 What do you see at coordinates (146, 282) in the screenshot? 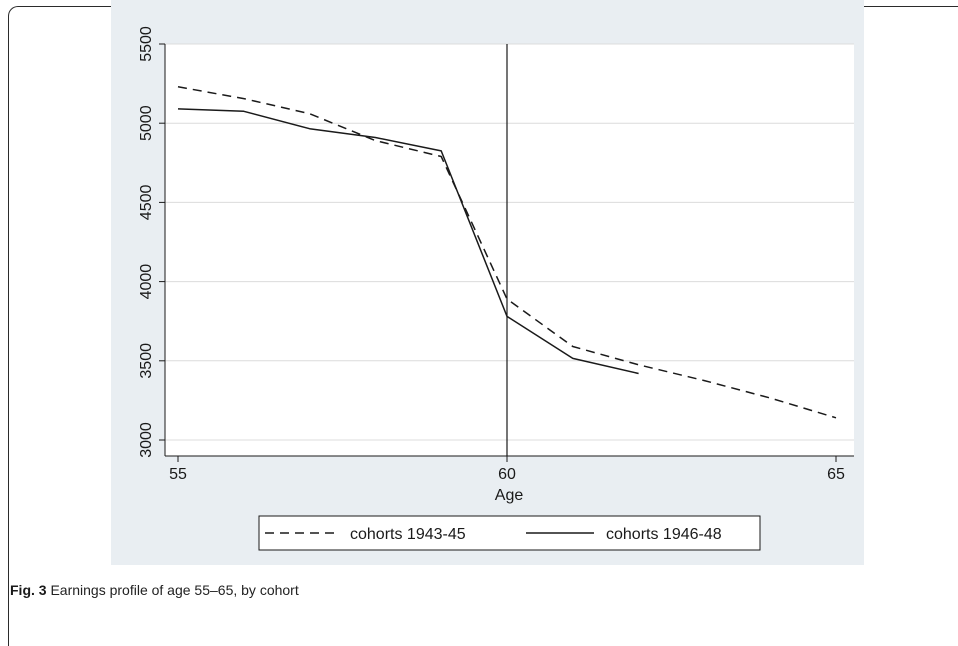
I see `y-tick-label: 4000` at bounding box center [146, 282].